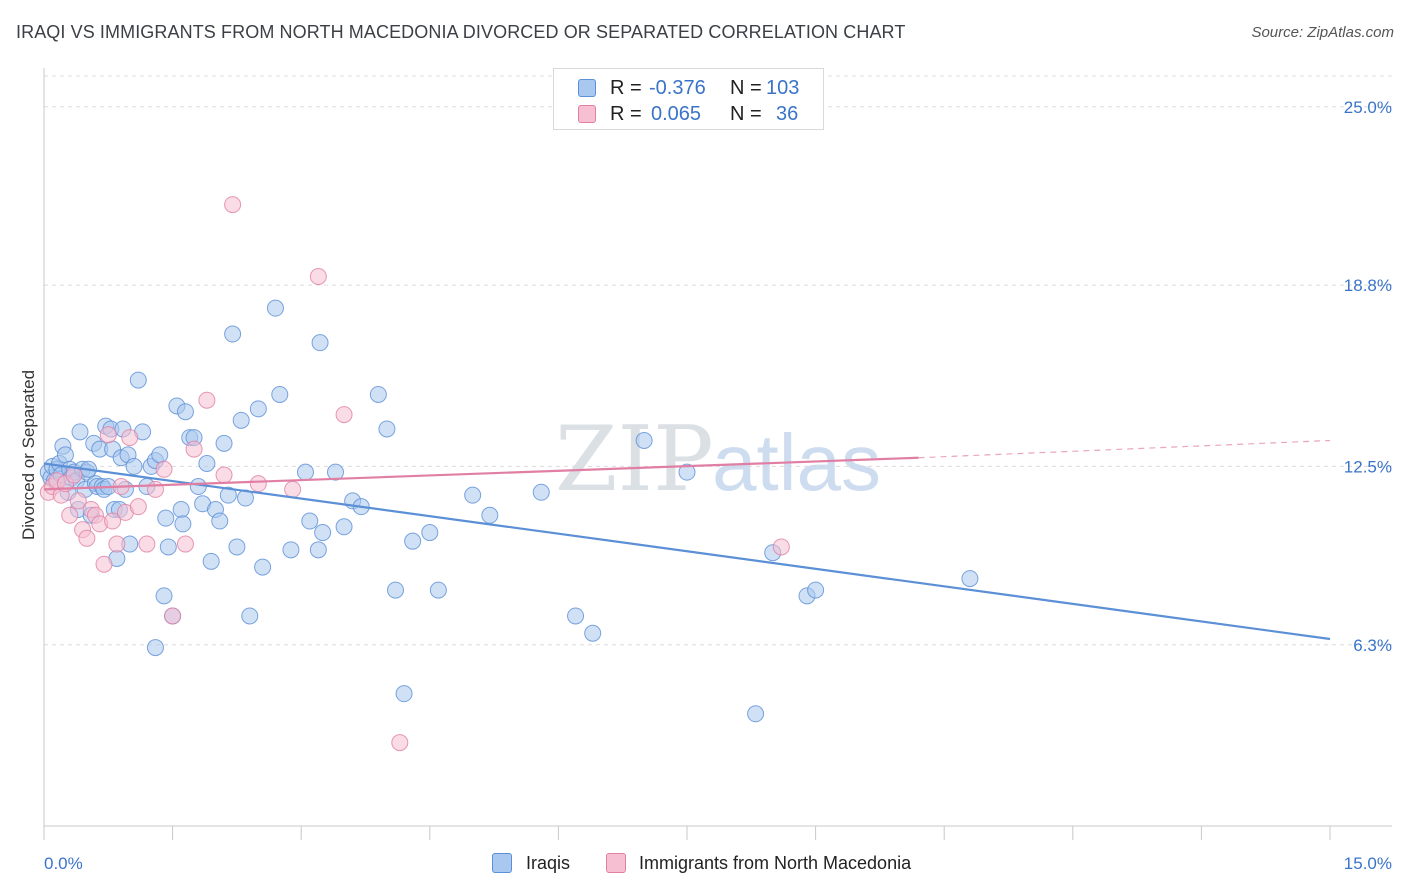 Image resolution: width=1406 pixels, height=892 pixels. I want to click on y-axis-label: Divorced or Separated, so click(28, 455).